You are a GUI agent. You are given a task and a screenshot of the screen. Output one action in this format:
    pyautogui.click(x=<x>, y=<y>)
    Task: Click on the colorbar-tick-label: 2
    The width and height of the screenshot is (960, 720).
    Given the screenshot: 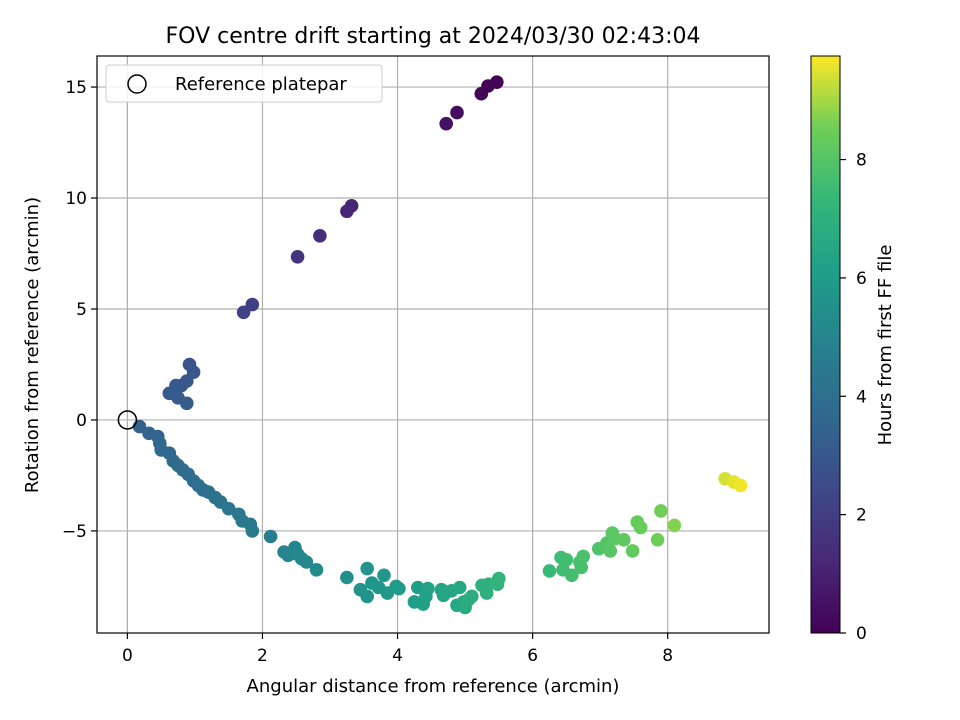 What is the action you would take?
    pyautogui.click(x=861, y=516)
    